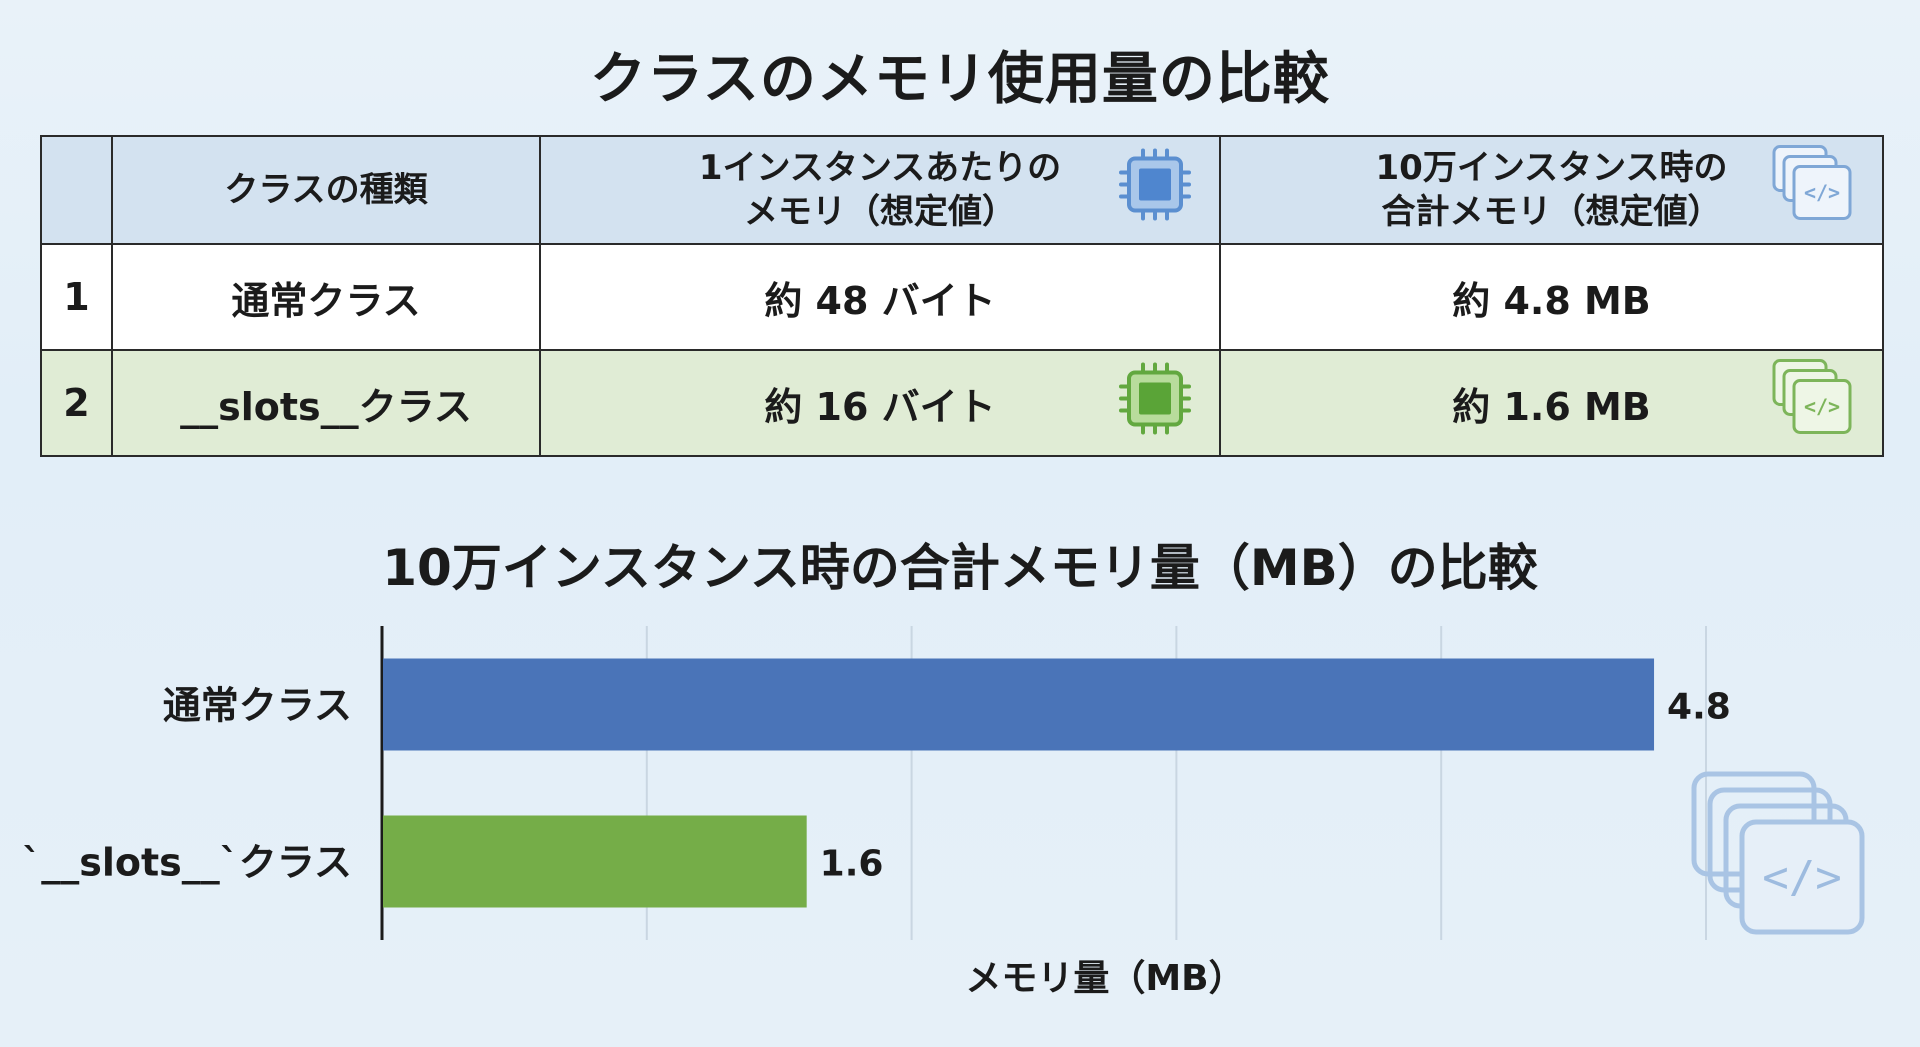  What do you see at coordinates (960, 79) in the screenshot?
I see `page-title: クラスのメモリ使用量の比較` at bounding box center [960, 79].